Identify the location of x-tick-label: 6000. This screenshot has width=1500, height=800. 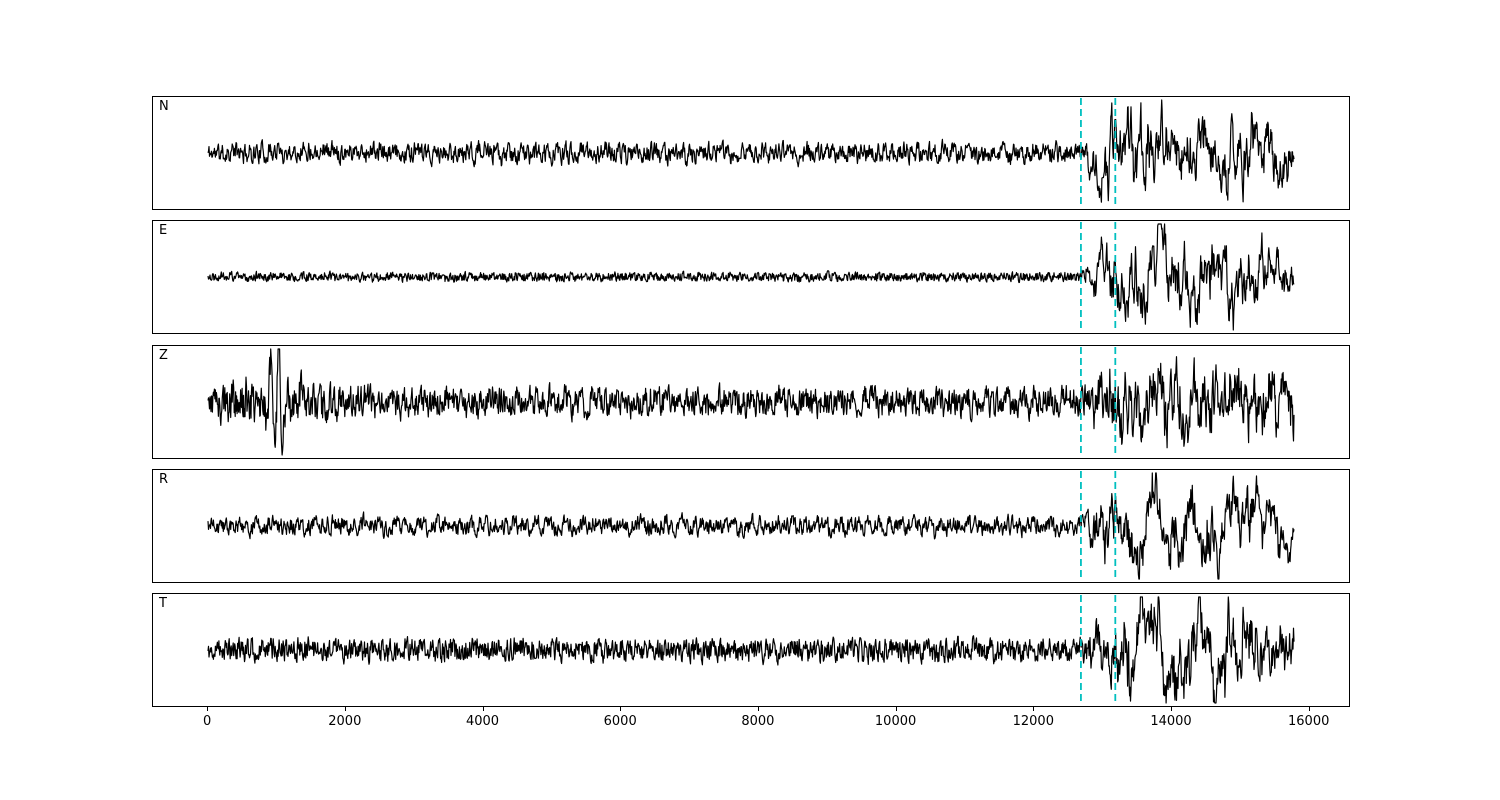
(620, 721).